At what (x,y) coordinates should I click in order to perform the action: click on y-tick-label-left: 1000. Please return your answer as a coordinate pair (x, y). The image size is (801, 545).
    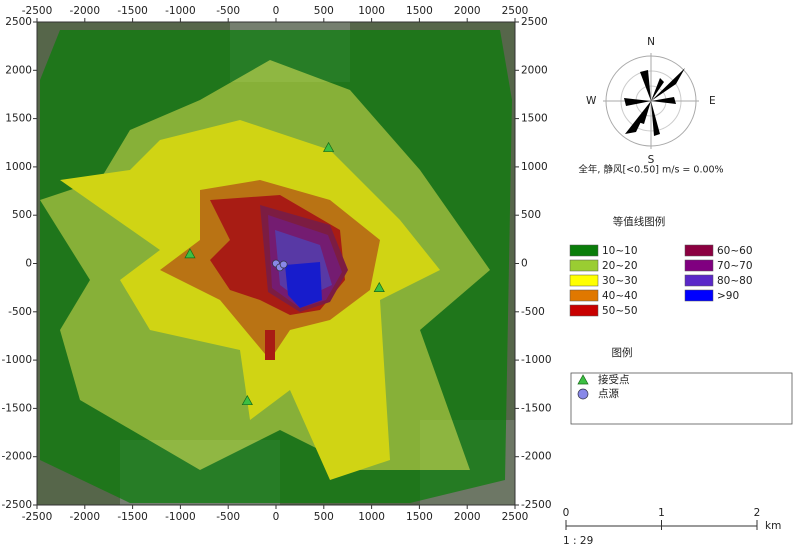
    Looking at the image, I should click on (18, 167).